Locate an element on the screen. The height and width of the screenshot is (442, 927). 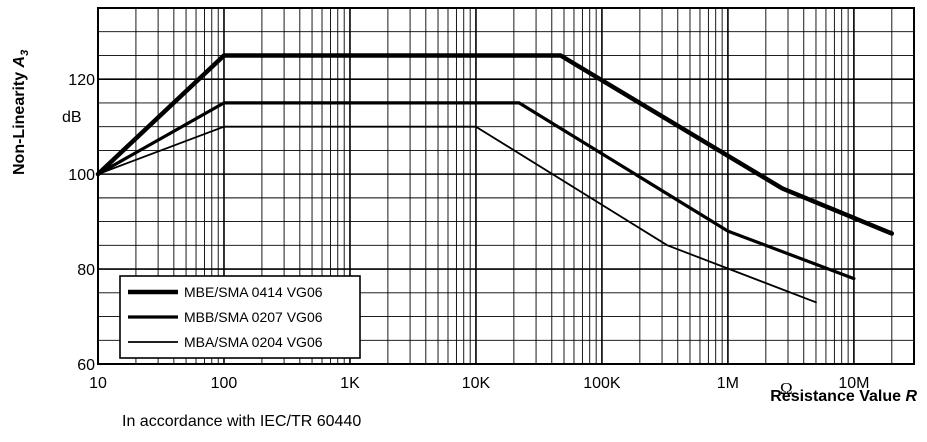
x-axis-title: Resistance Value R is located at coordinates (843, 396).